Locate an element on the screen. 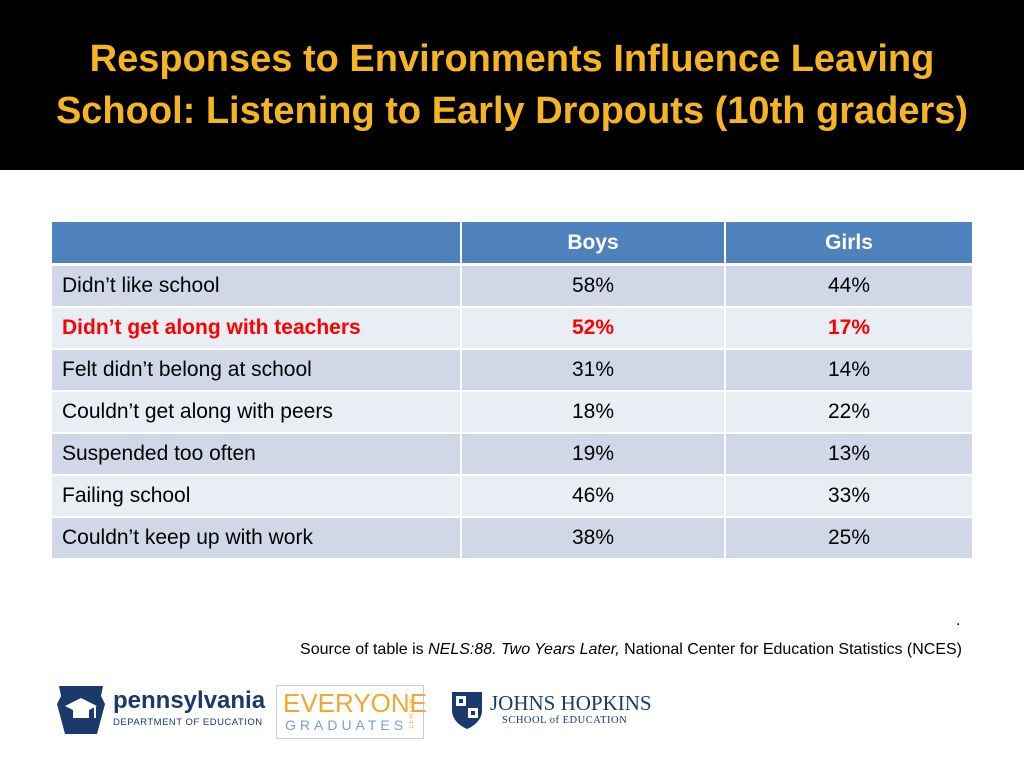  table-row: Couldn’t keep up with work 38% 25% is located at coordinates (512, 538).